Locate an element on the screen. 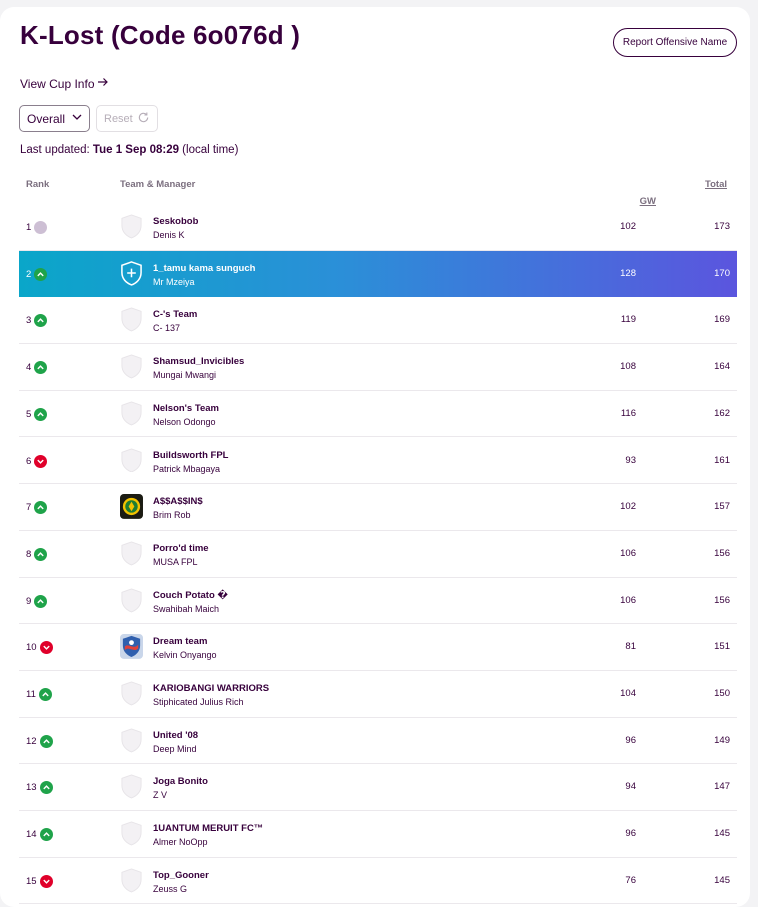 The width and height of the screenshot is (758, 907). table-row: 7 A$$A$$IN$ Brim Rob 102 157 is located at coordinates (378, 507).